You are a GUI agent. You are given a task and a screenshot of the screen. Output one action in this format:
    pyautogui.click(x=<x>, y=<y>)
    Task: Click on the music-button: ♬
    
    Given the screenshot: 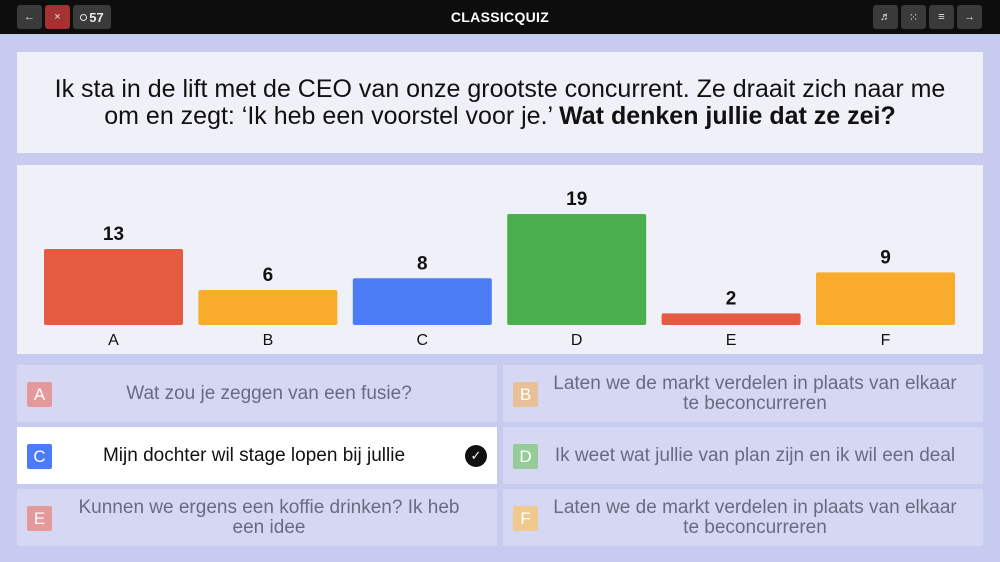 What is the action you would take?
    pyautogui.click(x=885, y=17)
    